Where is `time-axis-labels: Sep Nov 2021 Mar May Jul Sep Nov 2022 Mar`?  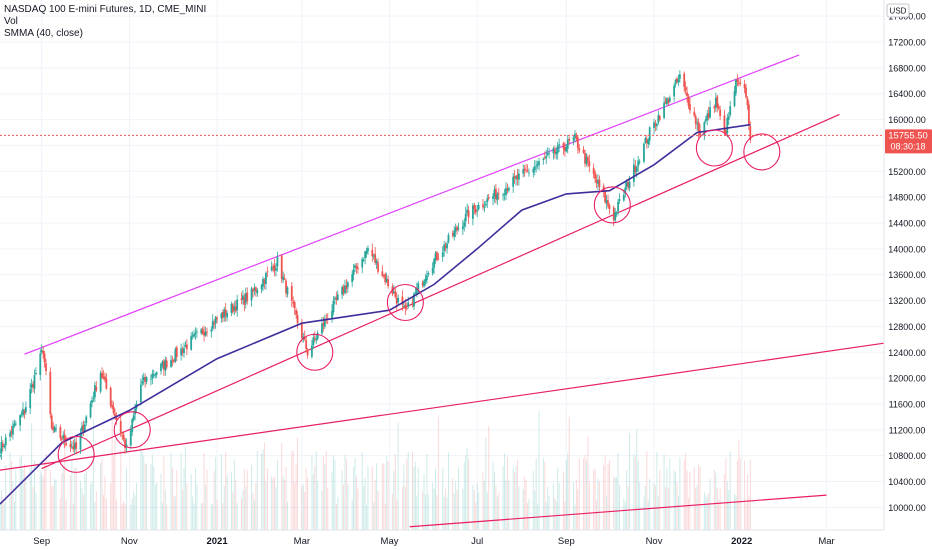
time-axis-labels: Sep Nov 2021 Mar May Jul Sep Nov 2022 Mar is located at coordinates (433, 541).